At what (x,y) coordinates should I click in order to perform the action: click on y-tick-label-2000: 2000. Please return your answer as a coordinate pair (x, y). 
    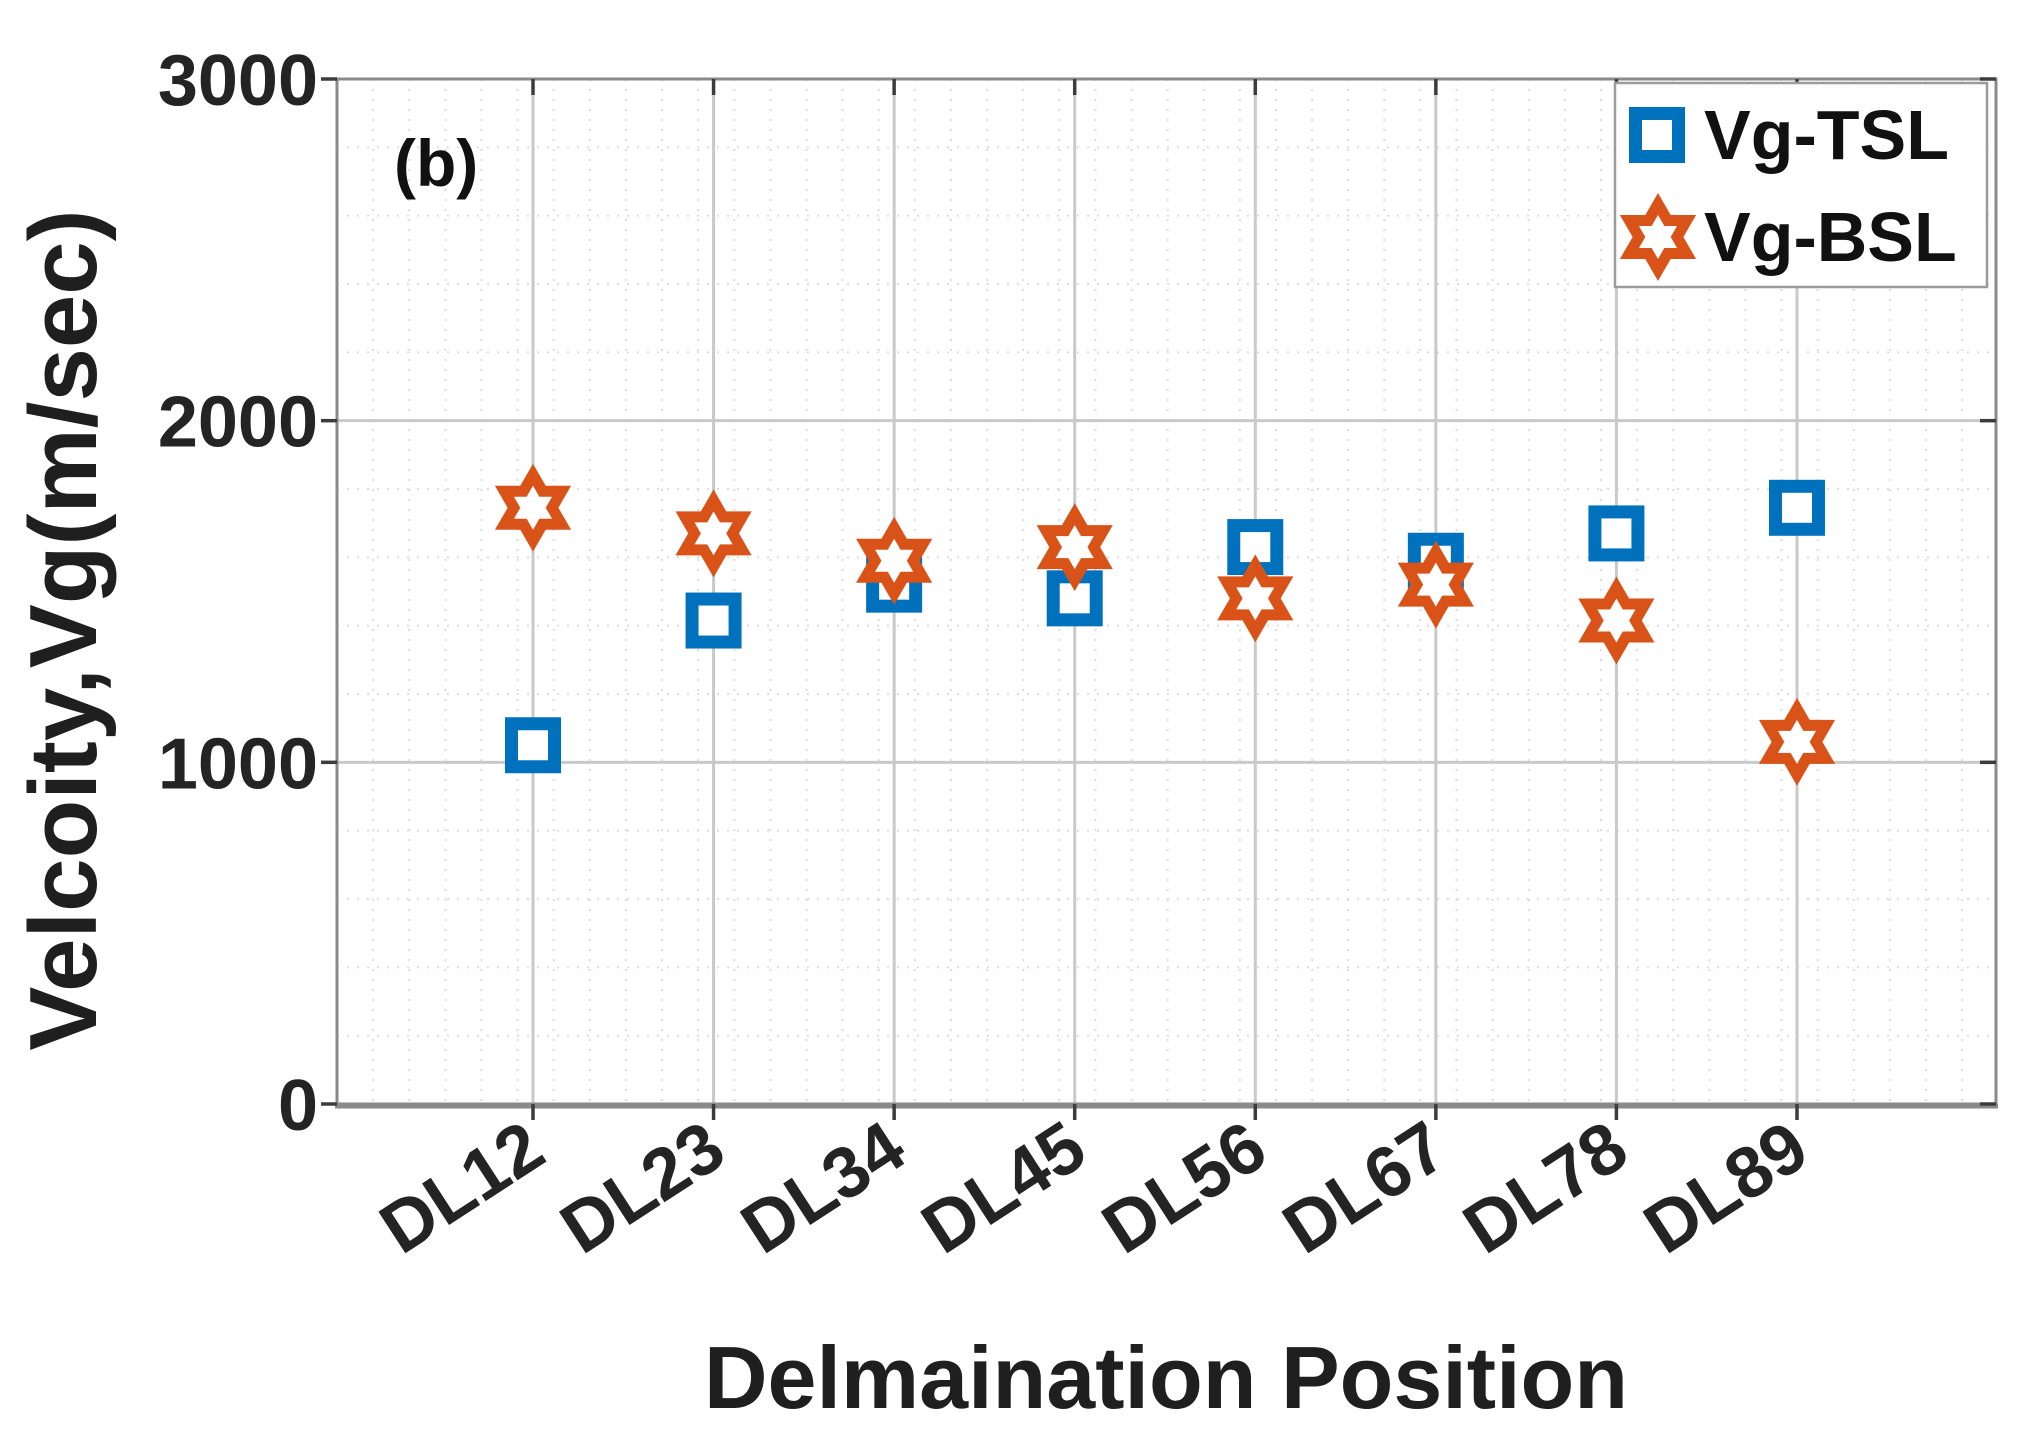
    Looking at the image, I should click on (238, 423).